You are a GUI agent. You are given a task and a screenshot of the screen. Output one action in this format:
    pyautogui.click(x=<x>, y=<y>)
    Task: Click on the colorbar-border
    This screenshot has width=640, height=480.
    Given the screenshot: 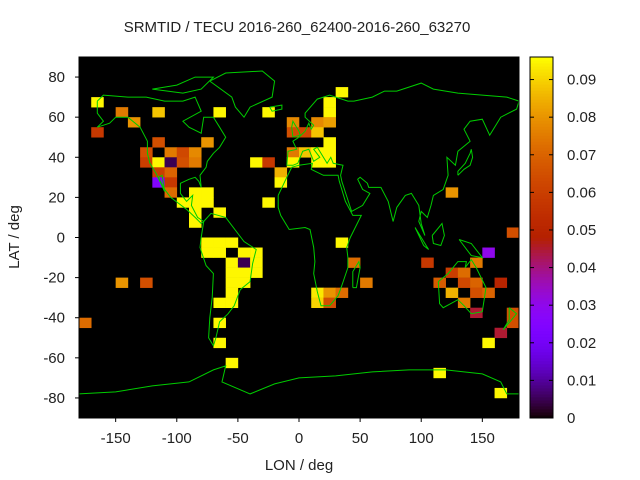 What is the action you would take?
    pyautogui.click(x=541, y=237)
    